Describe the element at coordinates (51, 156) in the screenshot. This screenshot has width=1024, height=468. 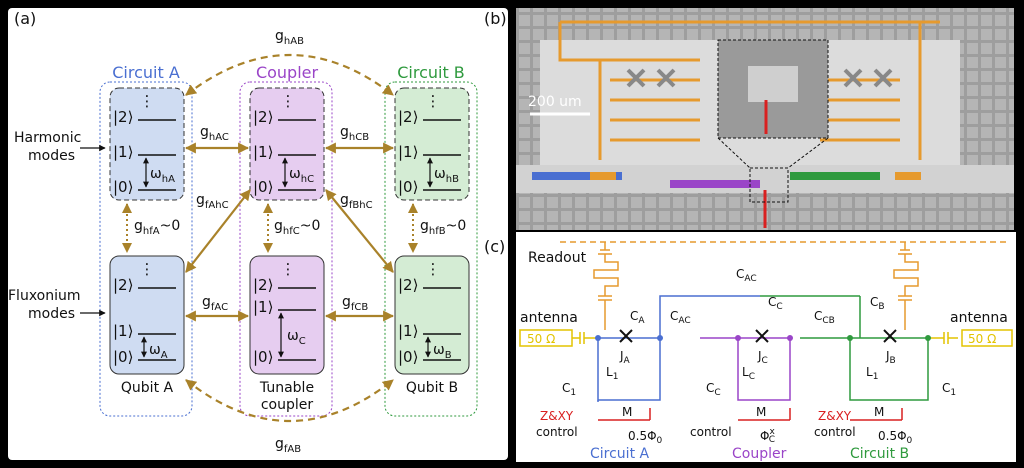
I see `modes-label-1: modes` at that location.